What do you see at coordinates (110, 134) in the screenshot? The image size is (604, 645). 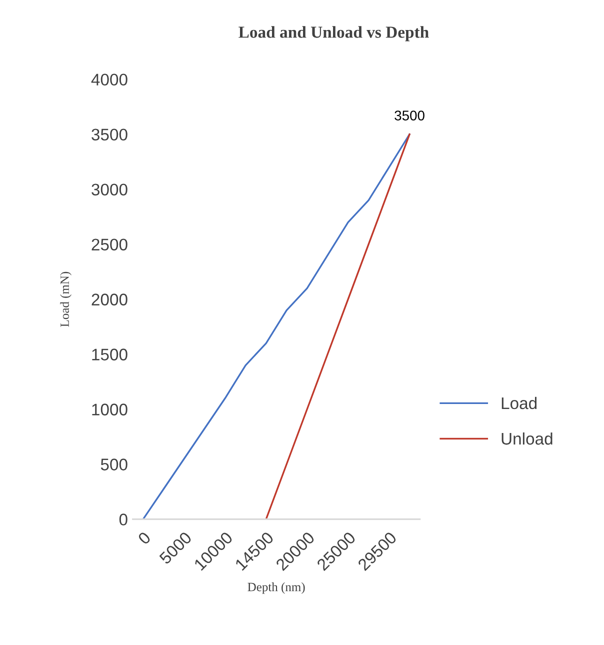 I see `y-tick-label: 3500` at bounding box center [110, 134].